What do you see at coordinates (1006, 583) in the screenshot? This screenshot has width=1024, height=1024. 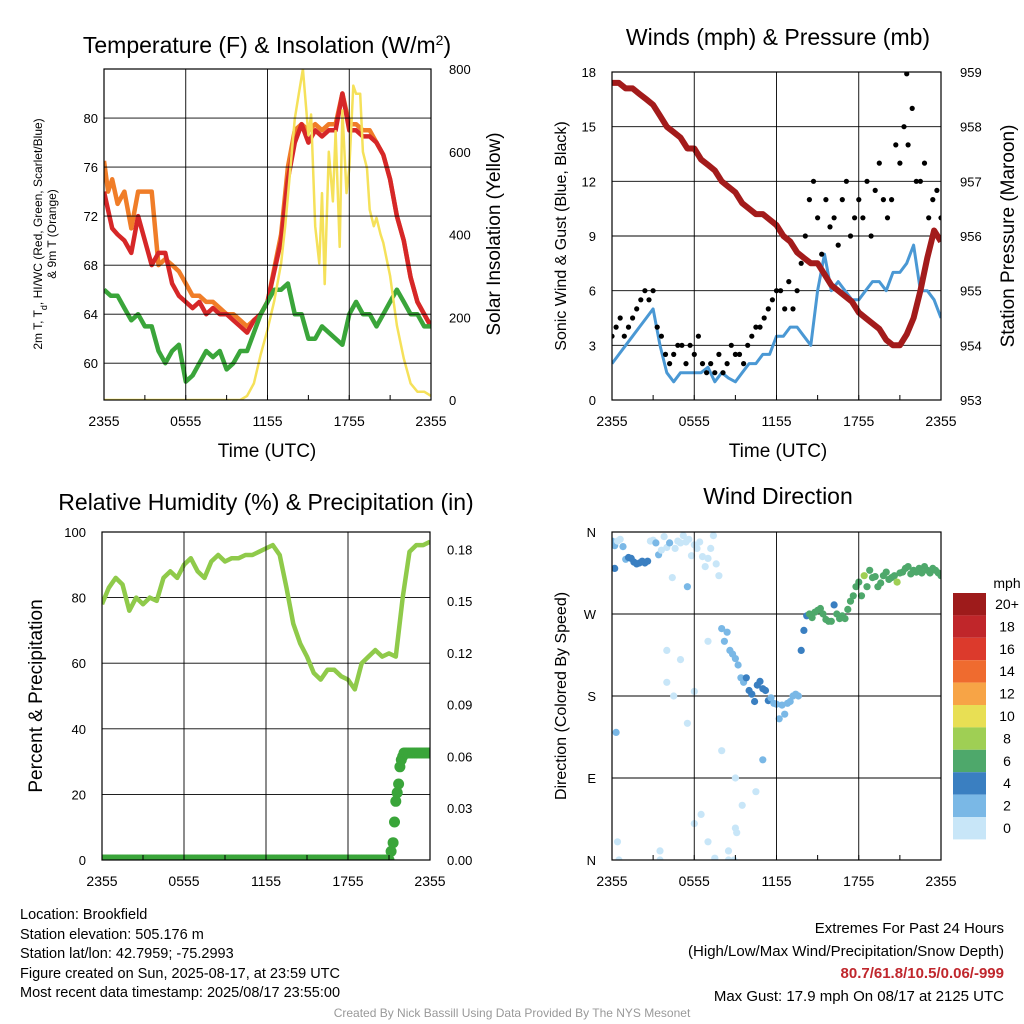 I see `legend-title: mph` at bounding box center [1006, 583].